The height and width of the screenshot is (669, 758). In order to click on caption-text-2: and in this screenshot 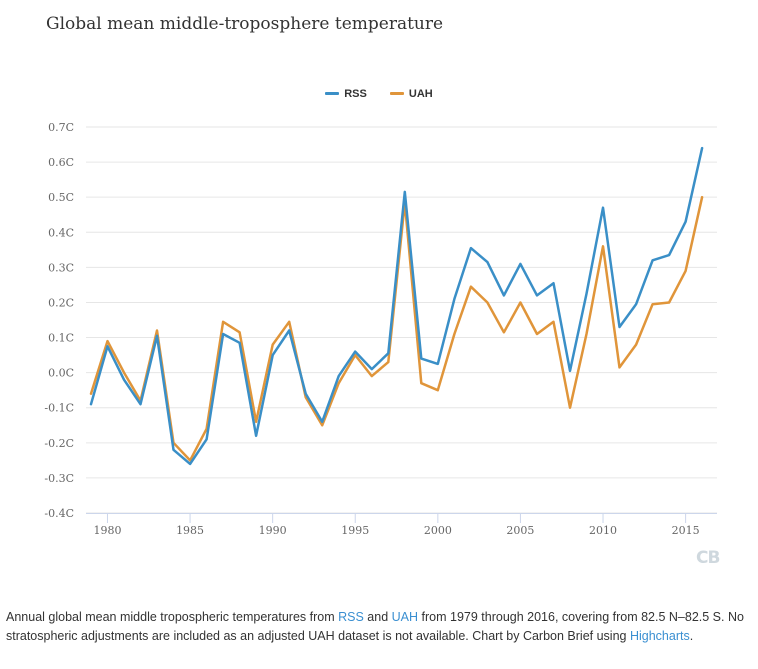, I will do `click(377, 617)`.